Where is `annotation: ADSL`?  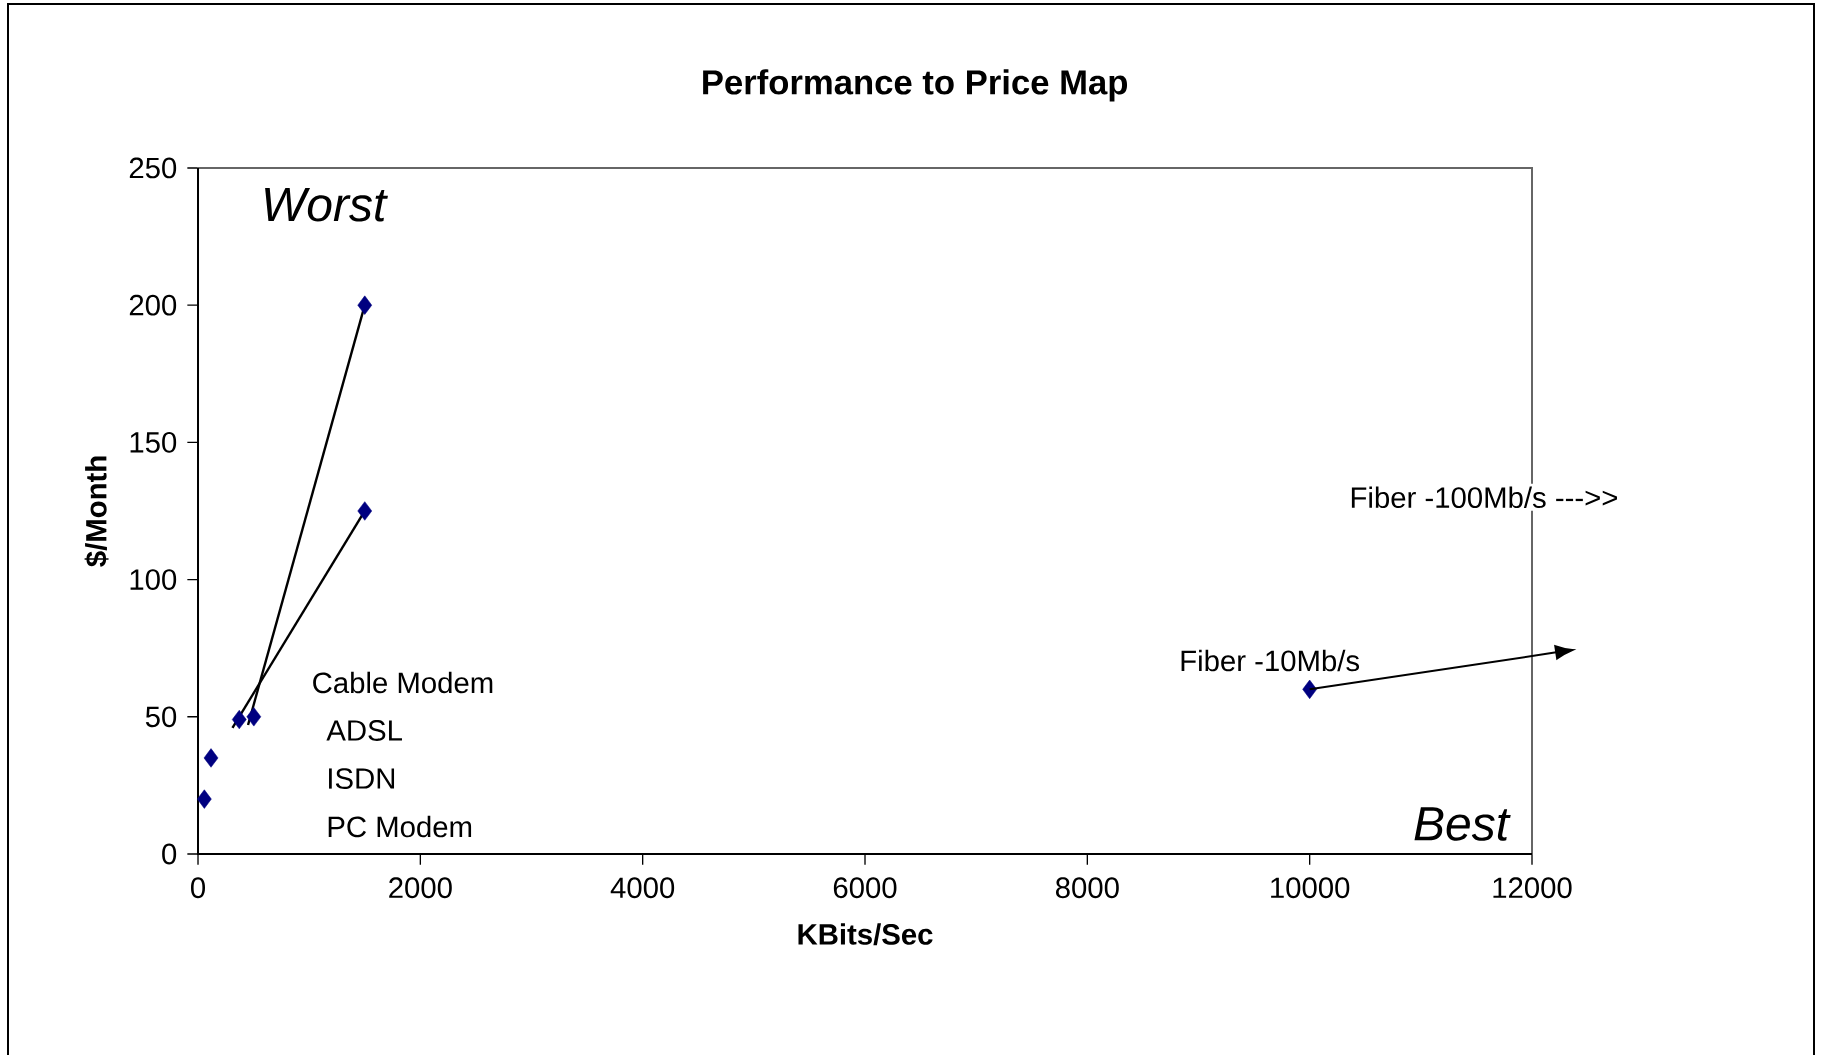 annotation: ADSL is located at coordinates (364, 730).